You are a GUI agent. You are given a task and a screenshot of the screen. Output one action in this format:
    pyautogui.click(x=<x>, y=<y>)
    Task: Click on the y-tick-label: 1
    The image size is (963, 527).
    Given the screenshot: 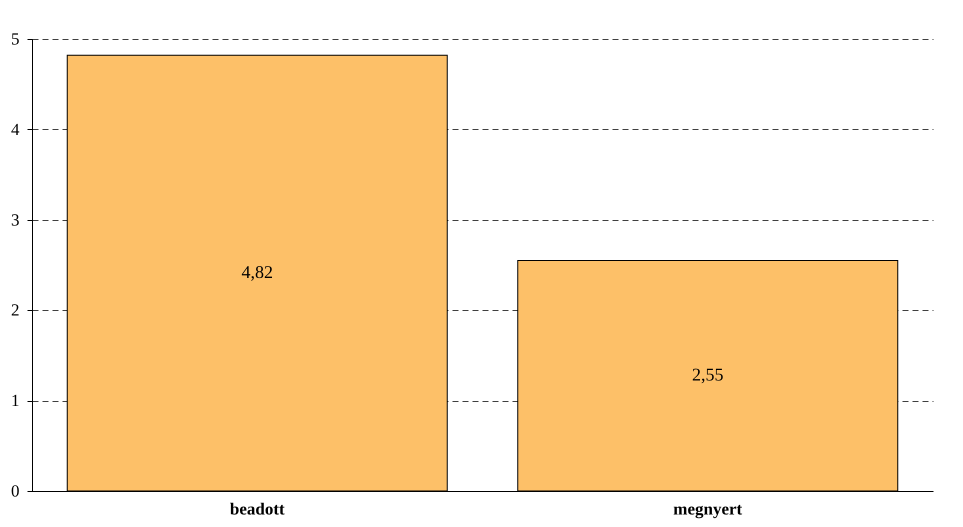 What is the action you would take?
    pyautogui.click(x=15, y=400)
    